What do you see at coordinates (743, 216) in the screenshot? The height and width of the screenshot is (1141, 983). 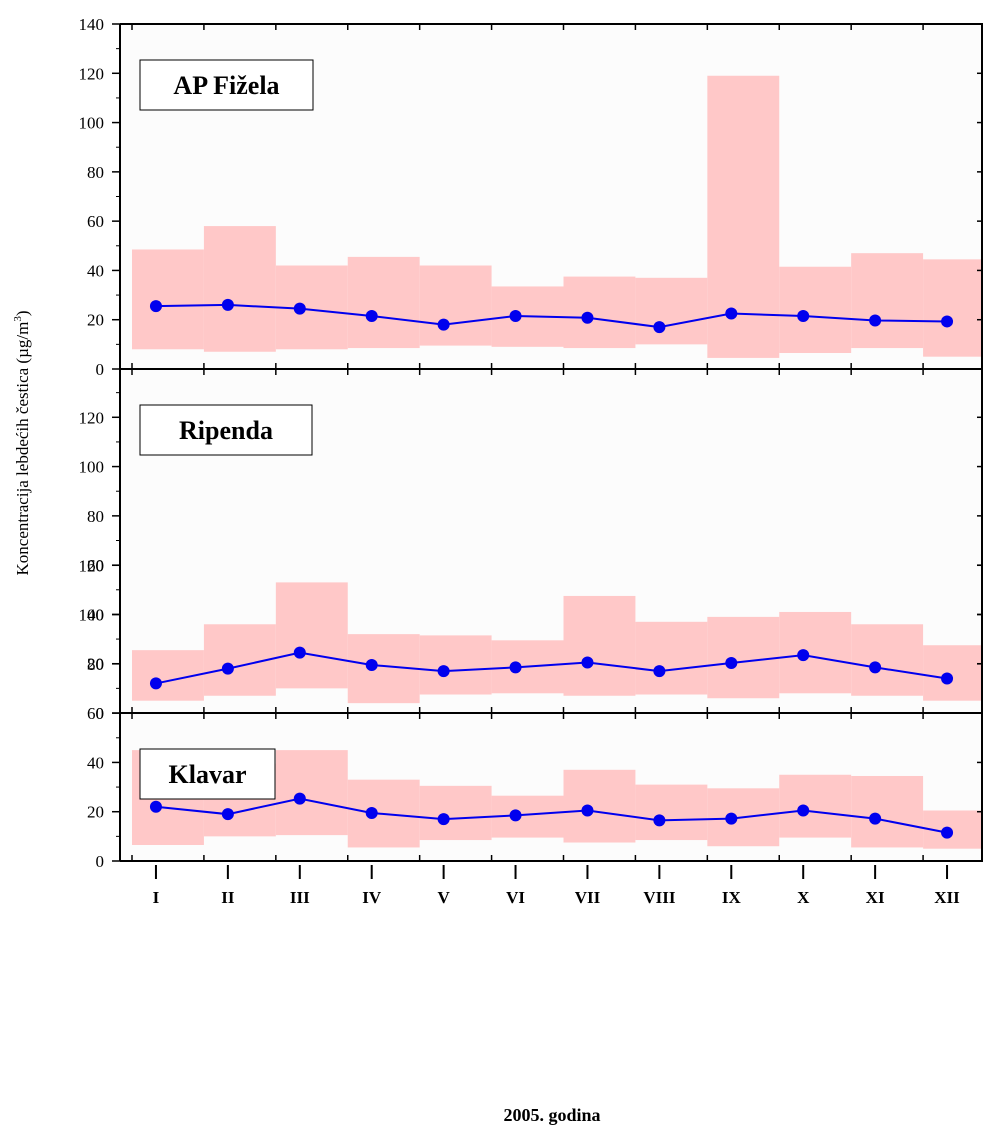 I see `panel-1-range-IX` at bounding box center [743, 216].